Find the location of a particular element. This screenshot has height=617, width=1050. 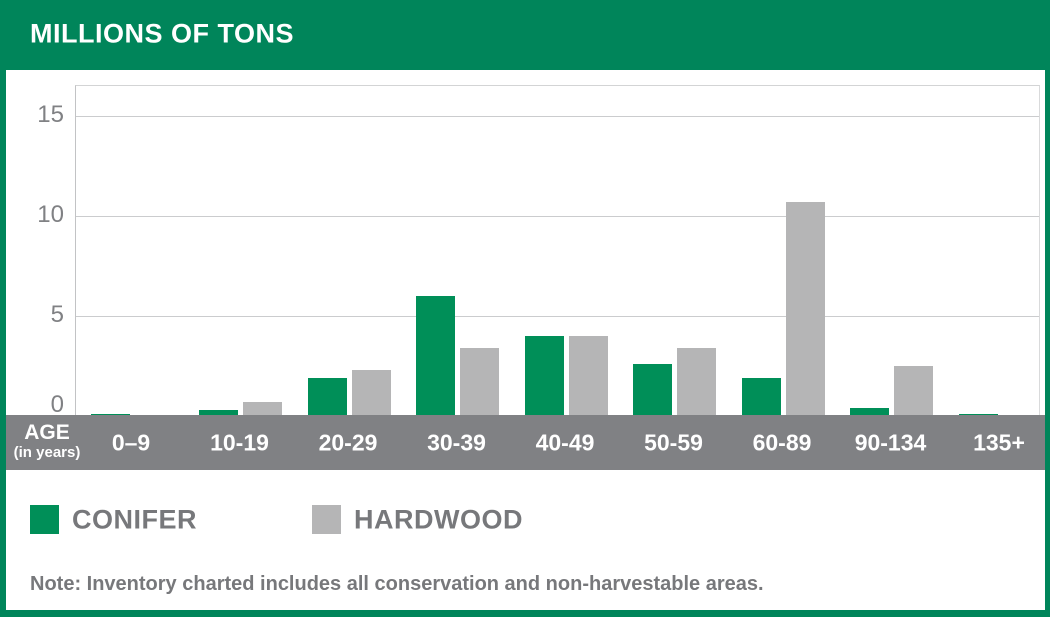

y-tick-0: 0 is located at coordinates (57, 404).